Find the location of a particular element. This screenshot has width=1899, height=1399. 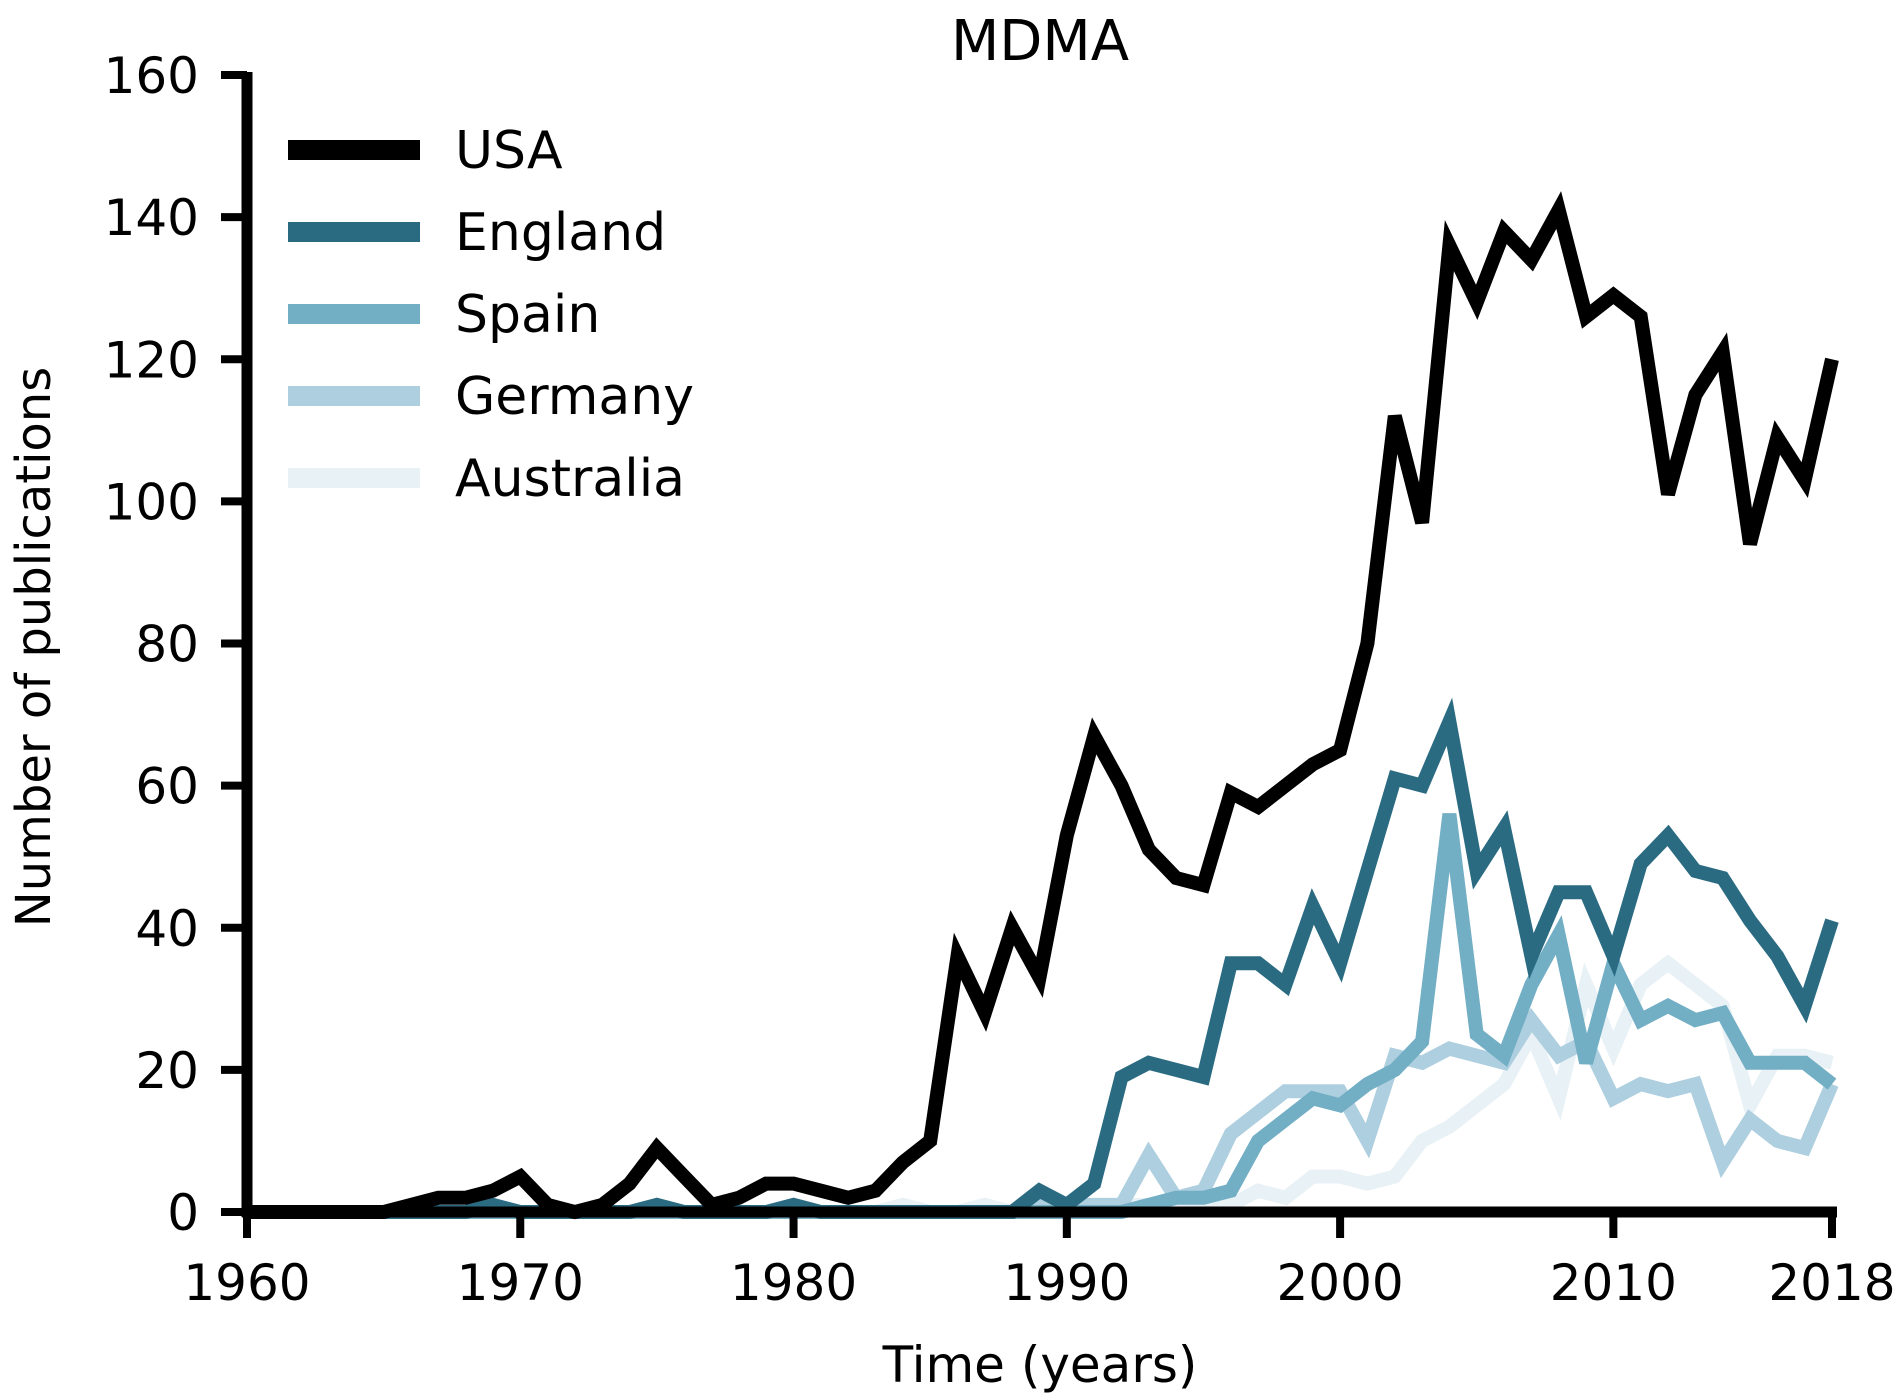

x-tick-label: 1960 is located at coordinates (246, 1283).